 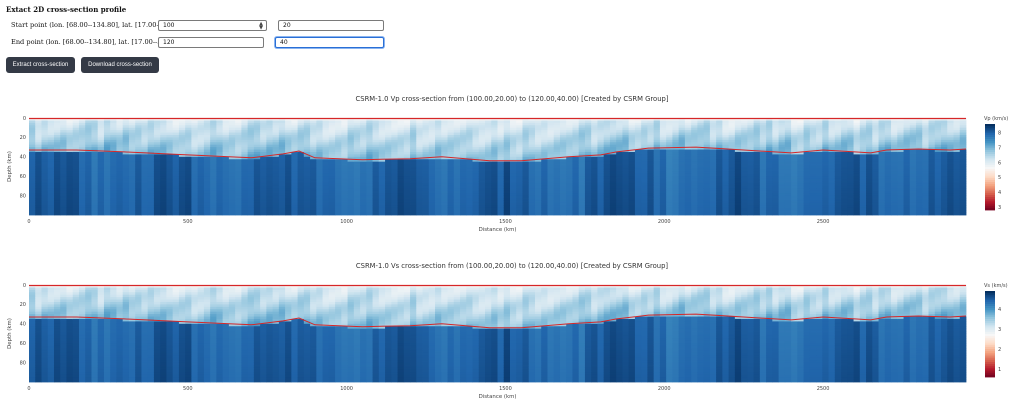 I want to click on download-cross-section-button: Download cross-section, so click(x=120, y=65).